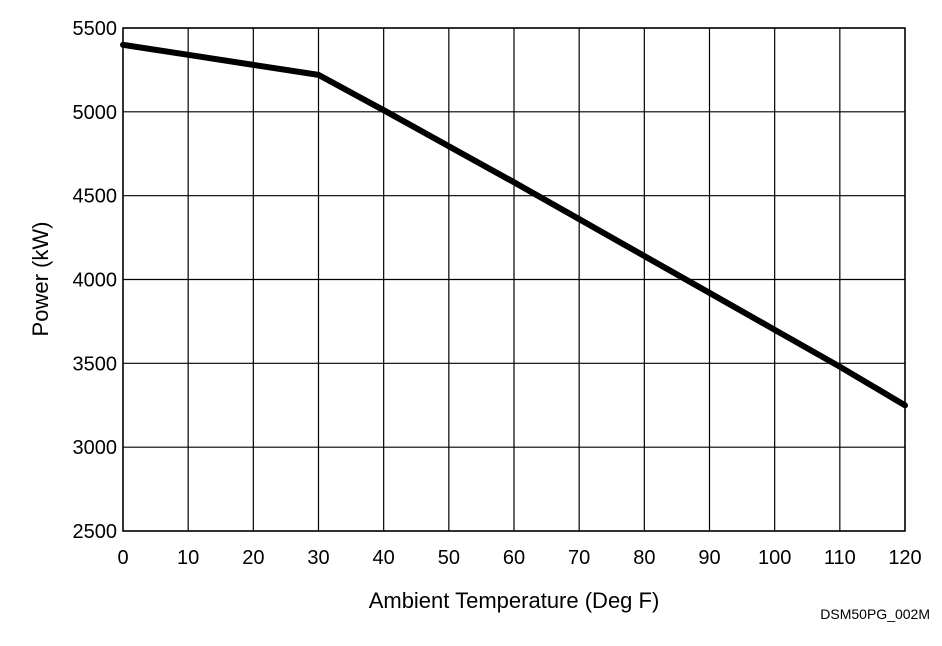  I want to click on y-tick-label: 5500, so click(95, 29).